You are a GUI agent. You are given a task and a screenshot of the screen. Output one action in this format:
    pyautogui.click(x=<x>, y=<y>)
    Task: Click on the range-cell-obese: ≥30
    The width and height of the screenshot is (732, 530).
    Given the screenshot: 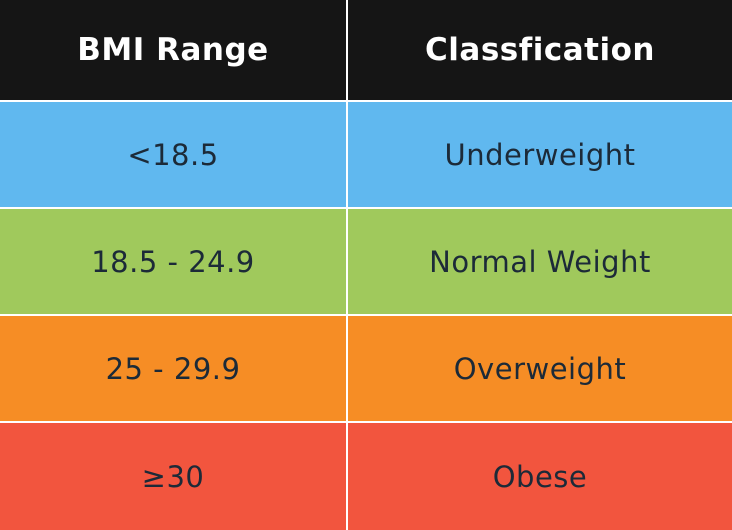 What is the action you would take?
    pyautogui.click(x=174, y=476)
    